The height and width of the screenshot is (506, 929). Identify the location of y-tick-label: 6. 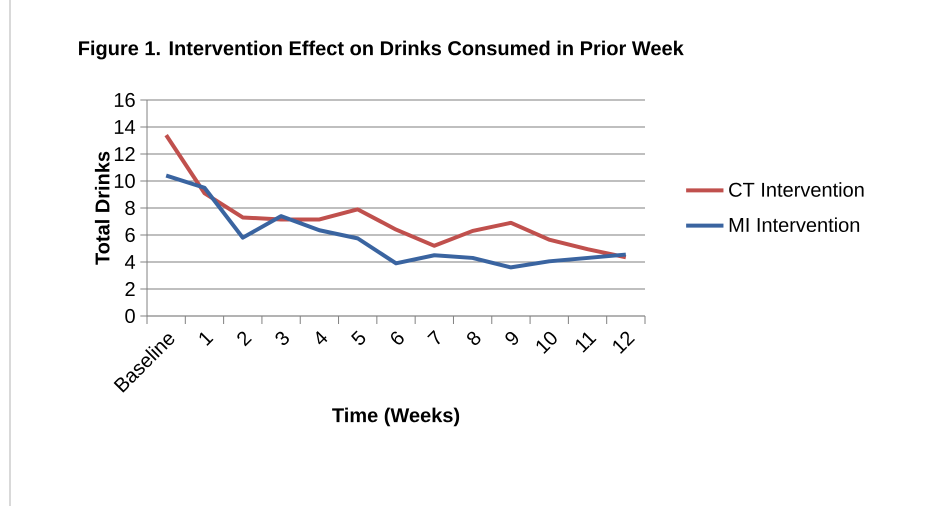
(130, 235).